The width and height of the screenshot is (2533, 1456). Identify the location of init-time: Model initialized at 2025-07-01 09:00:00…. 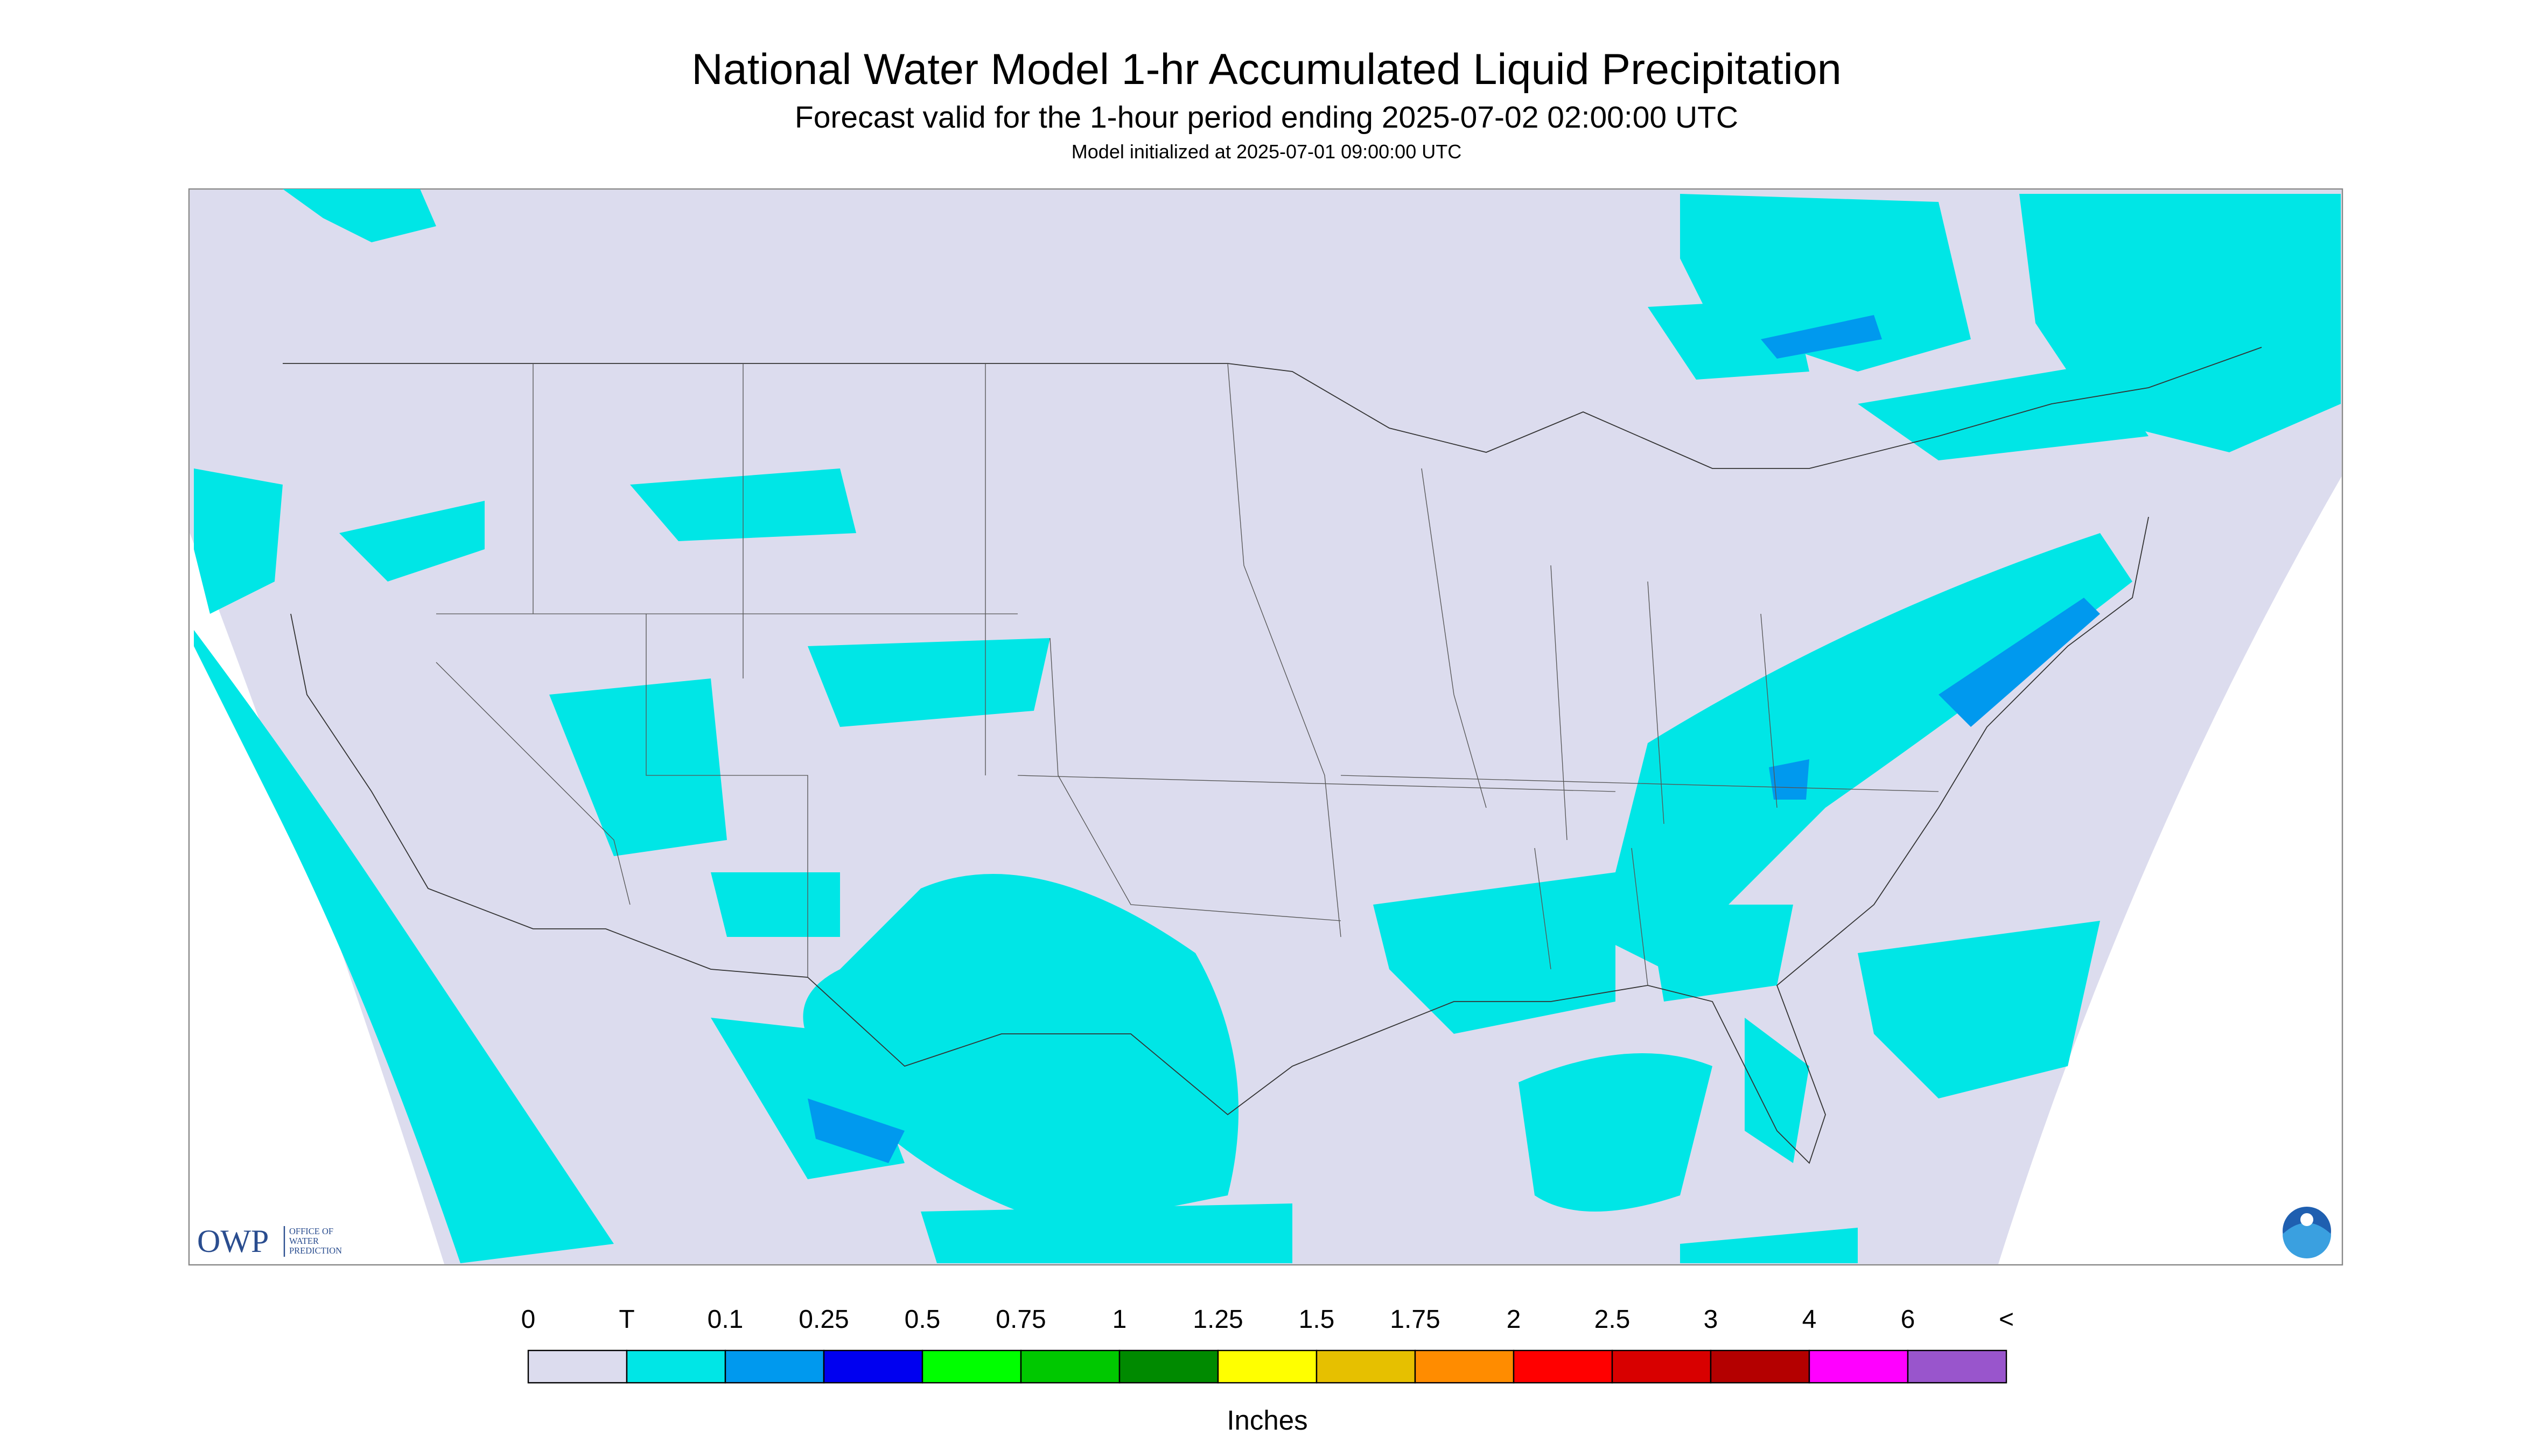
(1266, 152).